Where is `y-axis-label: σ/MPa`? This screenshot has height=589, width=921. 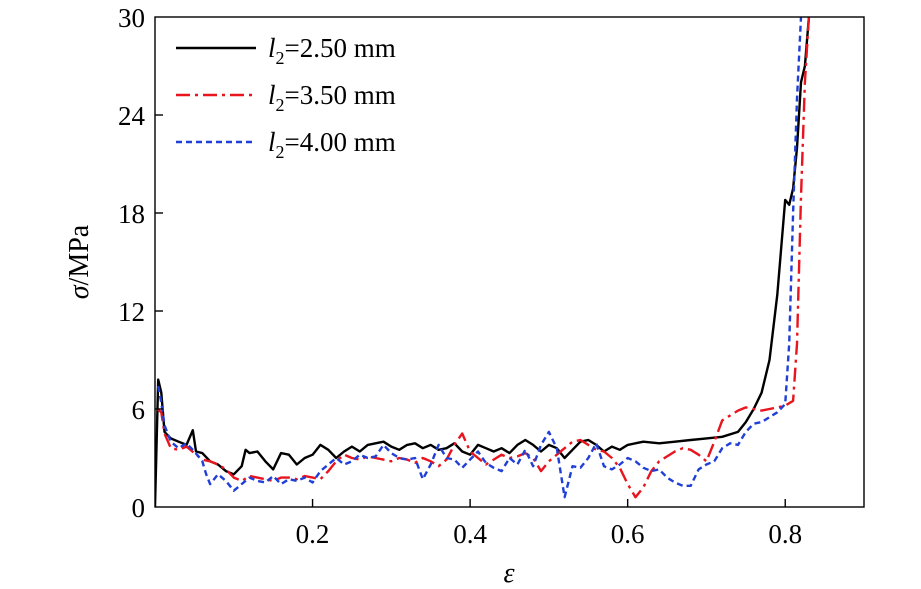 y-axis-label: σ/MPa is located at coordinates (79, 261).